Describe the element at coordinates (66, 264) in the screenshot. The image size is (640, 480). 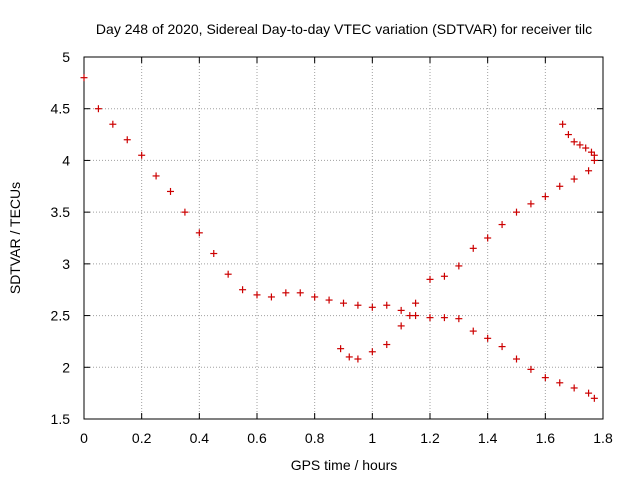
I see `y-tick-label: 3` at that location.